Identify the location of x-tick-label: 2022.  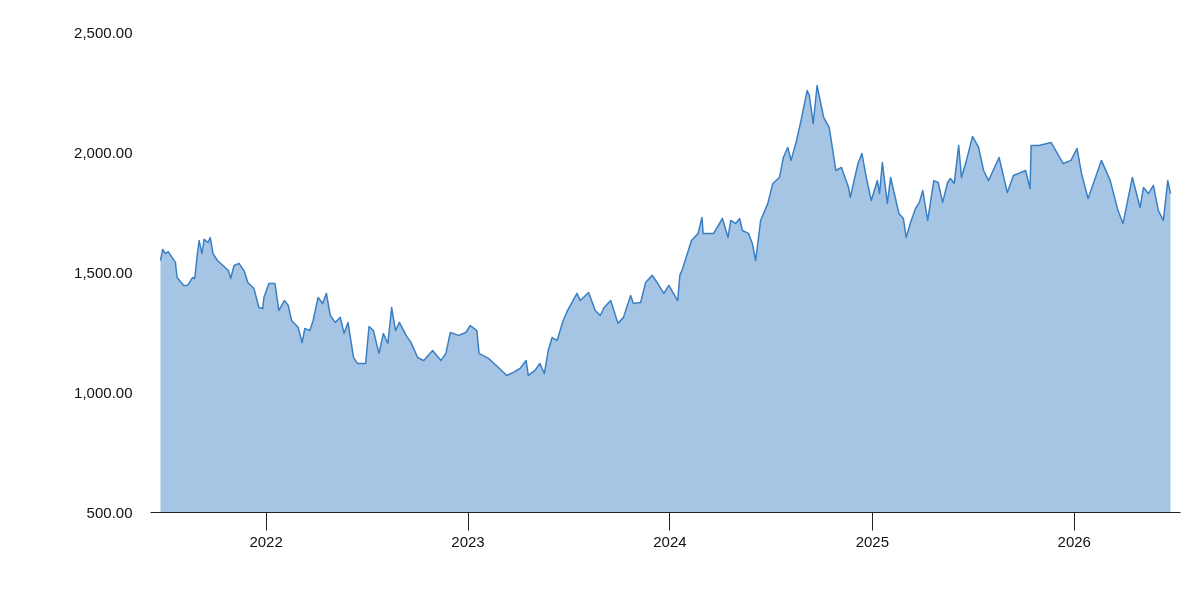
(266, 541).